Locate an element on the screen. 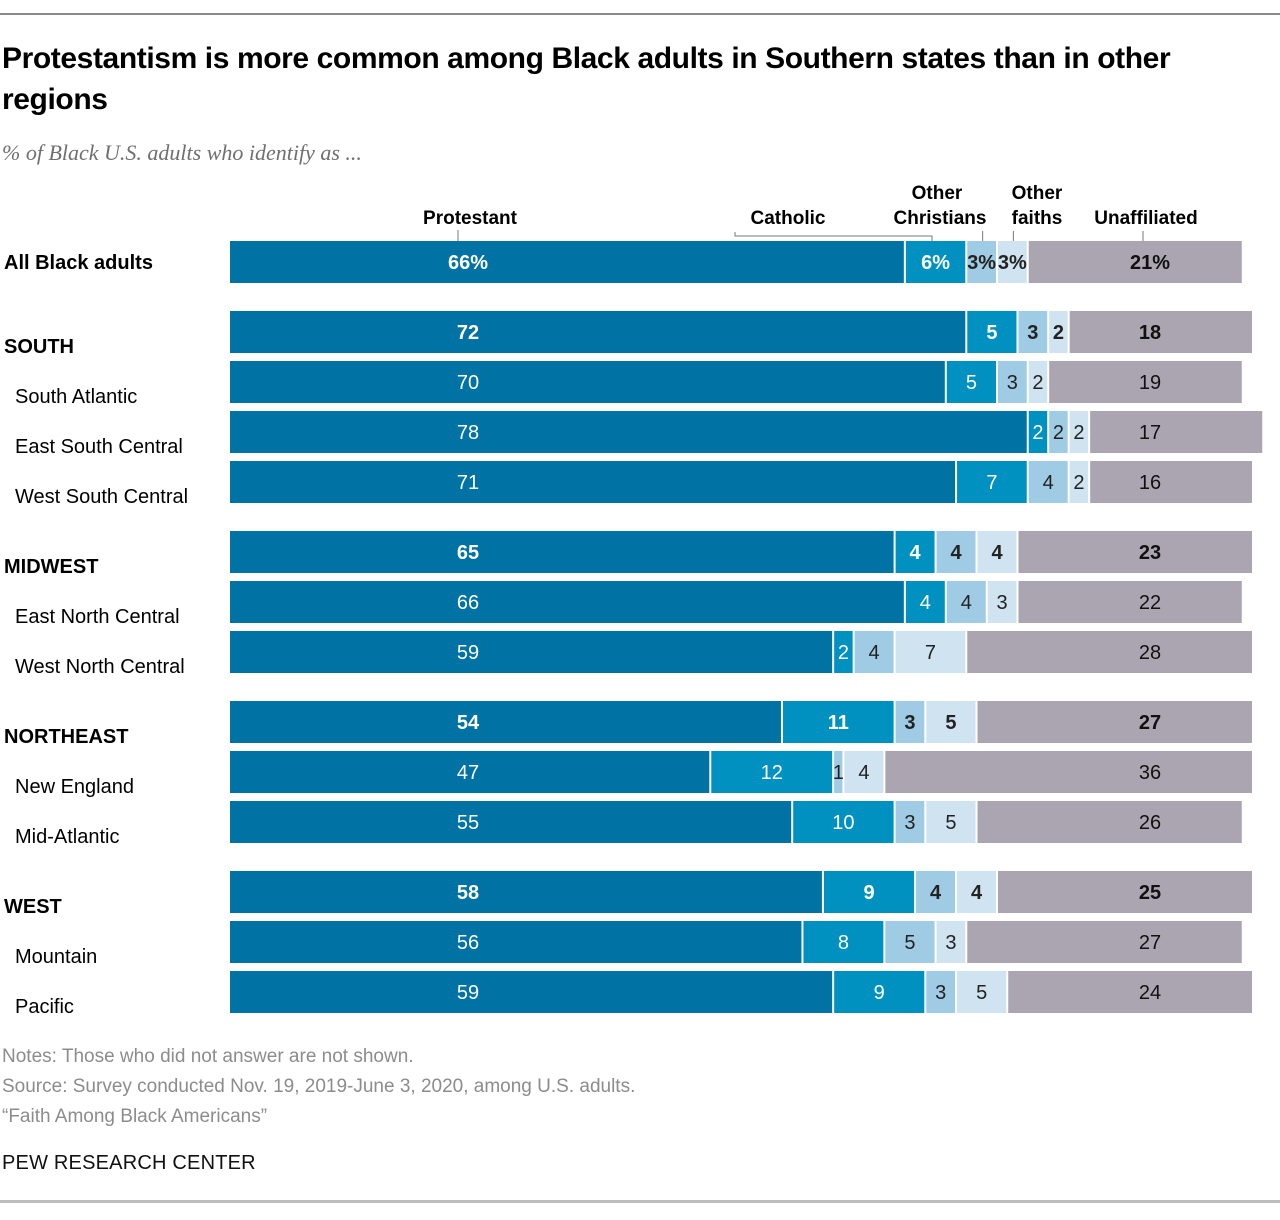 This screenshot has width=1280, height=1220. bar-east-north-central-catholic is located at coordinates (925, 602).